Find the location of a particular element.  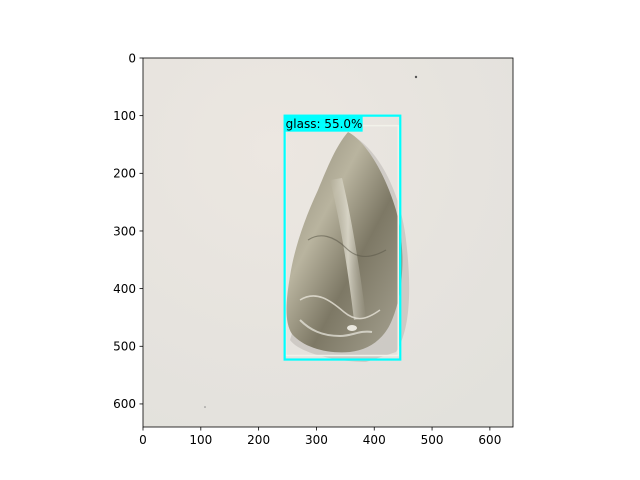

x-axis: 0 100 200 300 400 500 600 is located at coordinates (320, 437).